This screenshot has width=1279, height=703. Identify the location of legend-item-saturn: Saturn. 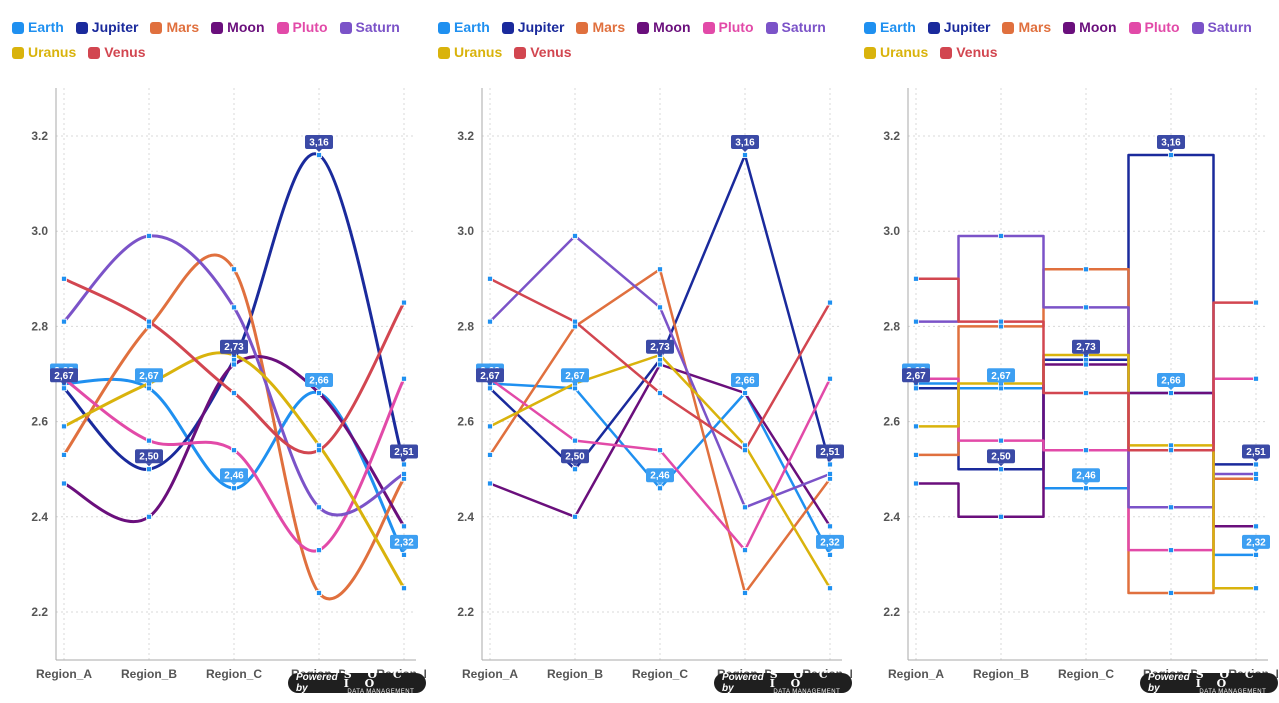
(795, 27).